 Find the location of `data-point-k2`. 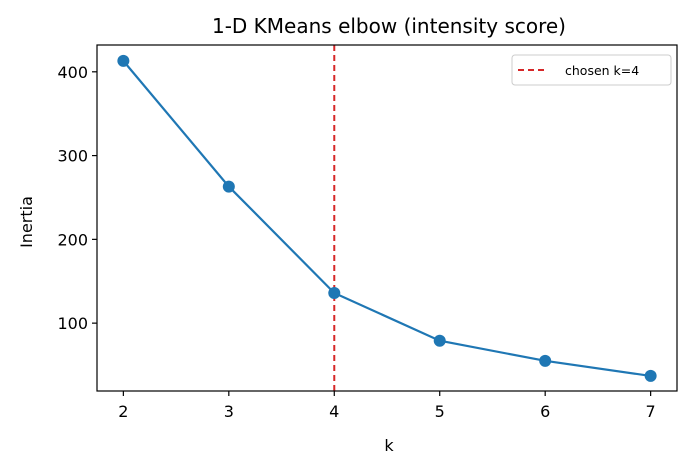

data-point-k2 is located at coordinates (123, 60).